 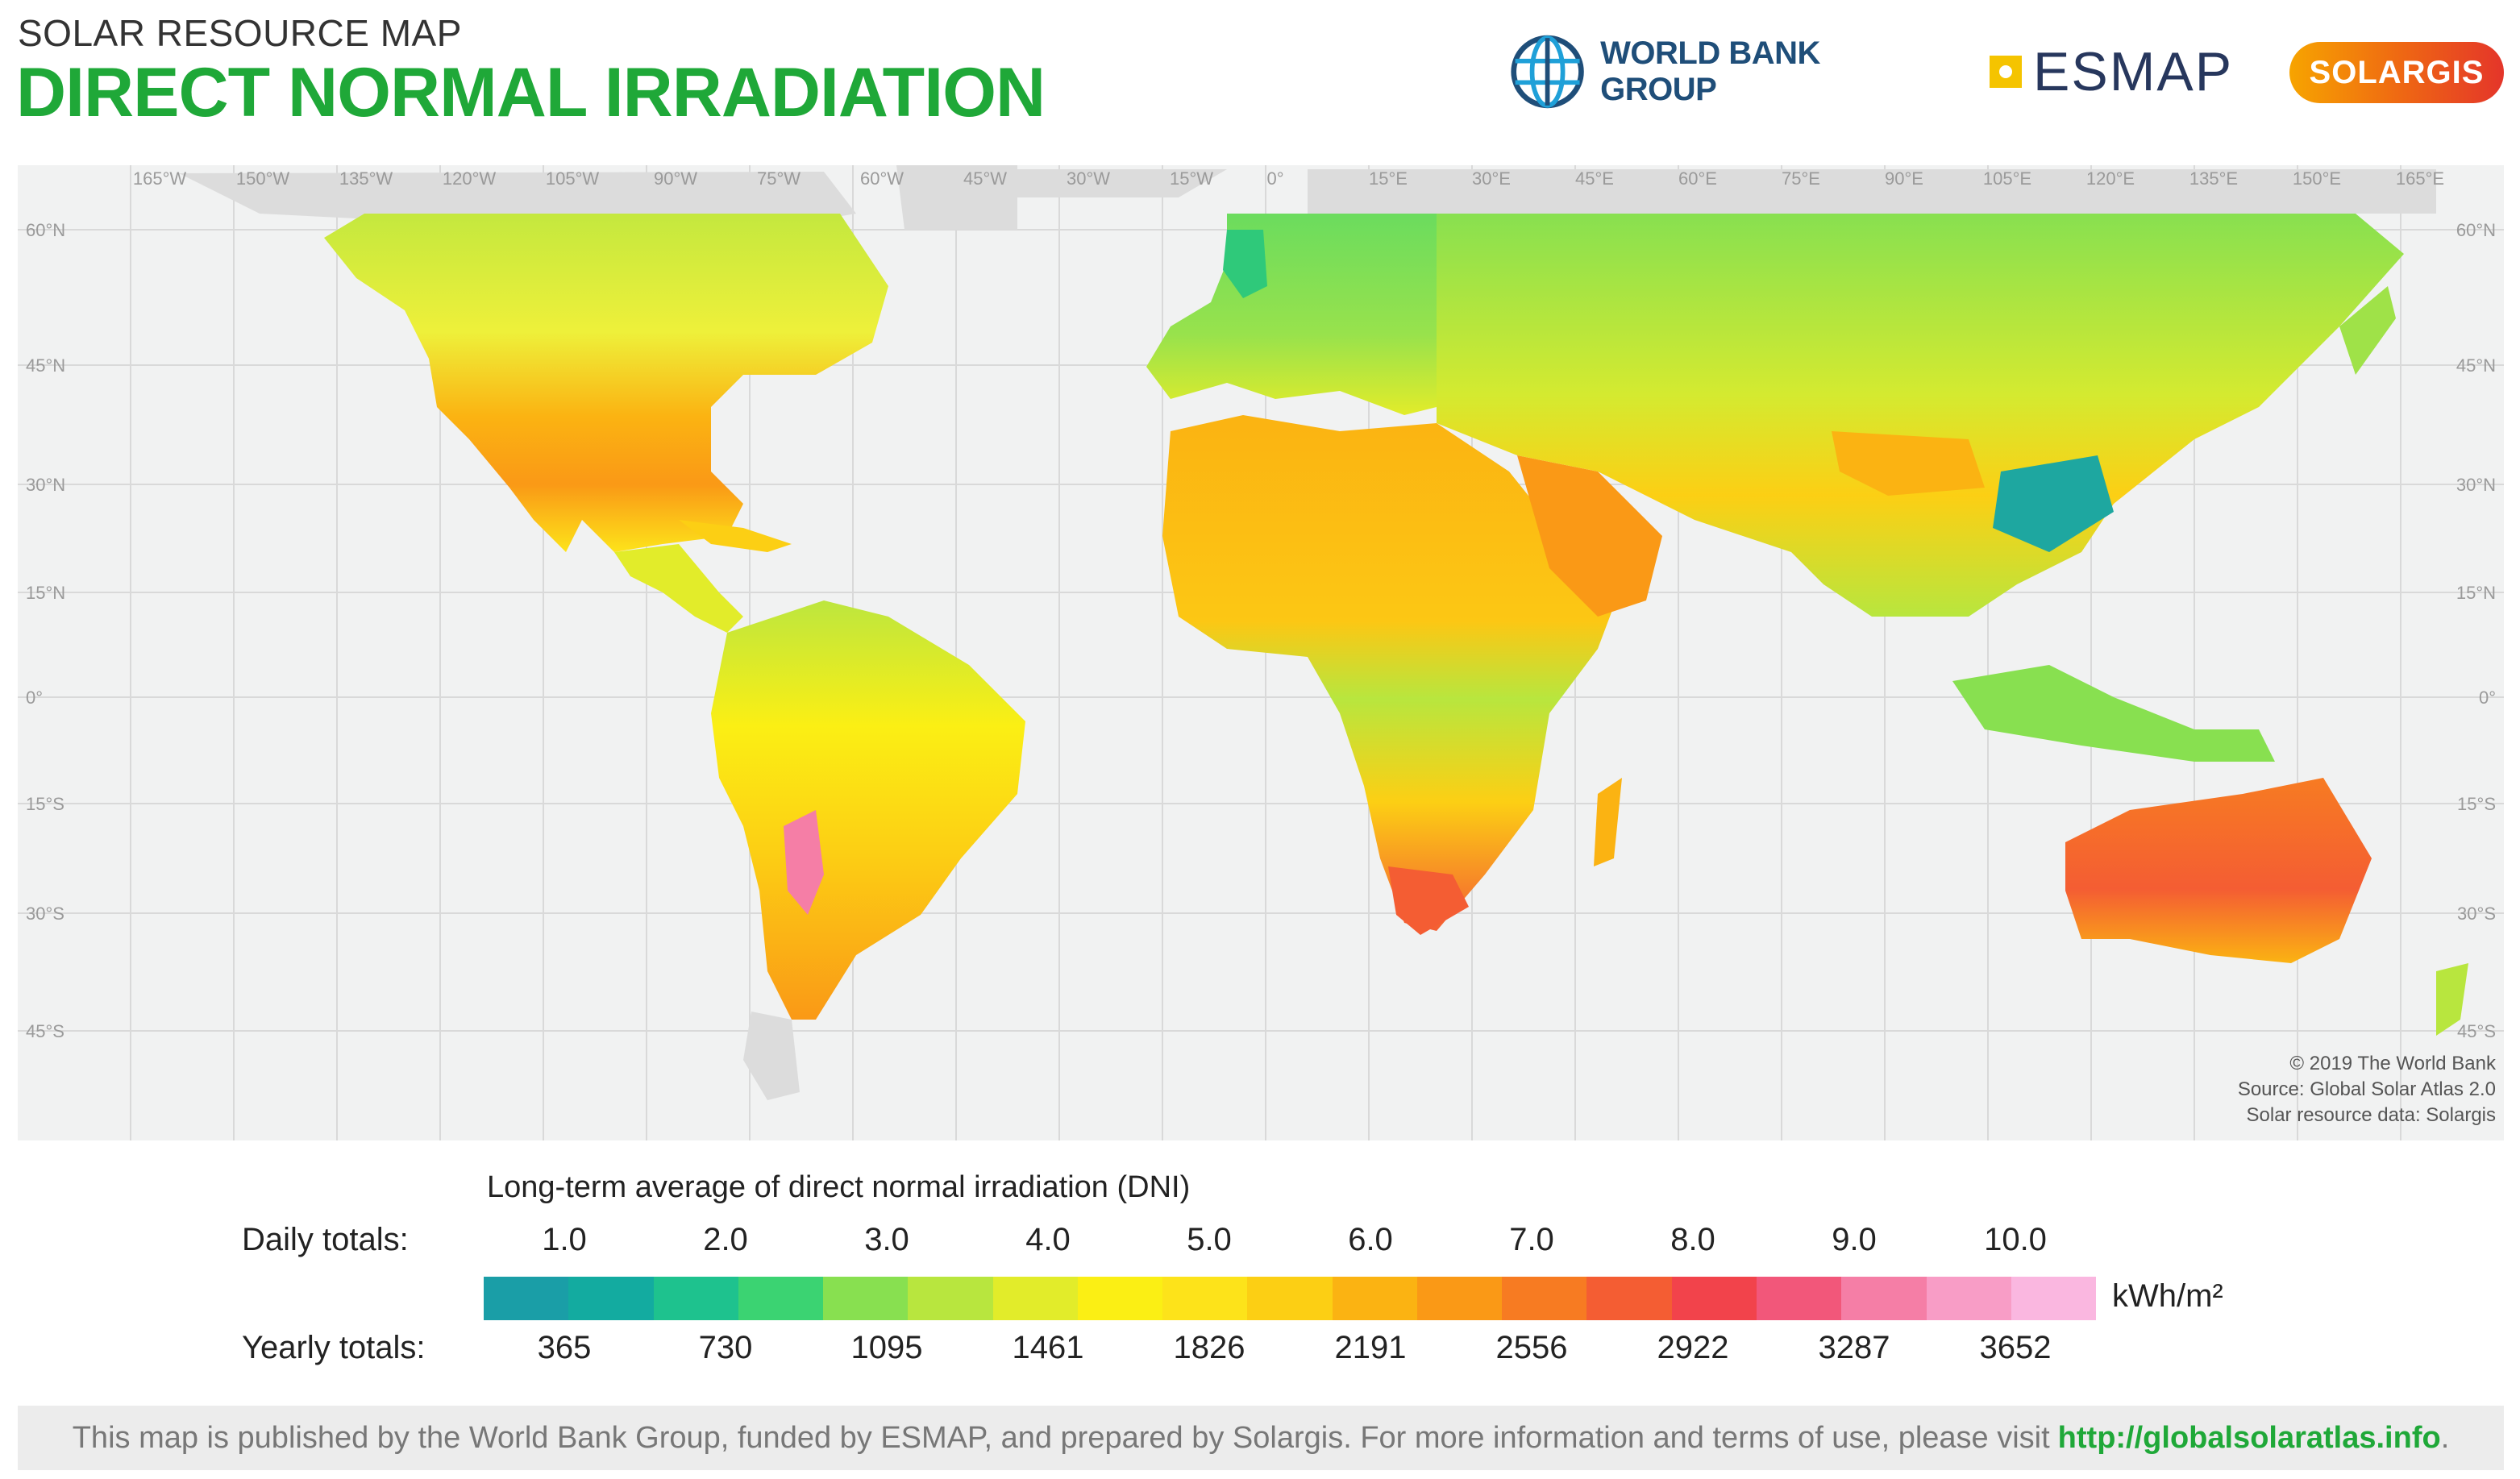 What do you see at coordinates (2372, 1115) in the screenshot?
I see `data-source-text: Solar resource data: Solargis` at bounding box center [2372, 1115].